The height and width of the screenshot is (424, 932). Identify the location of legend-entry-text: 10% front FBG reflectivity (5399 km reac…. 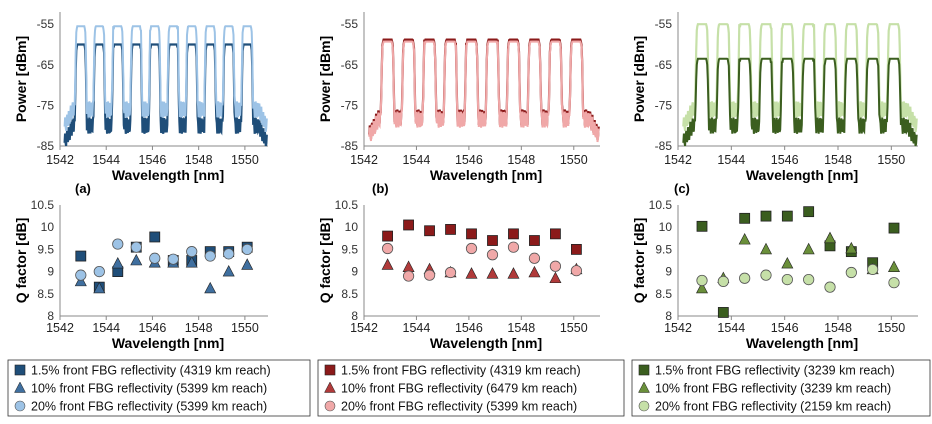
(149, 389).